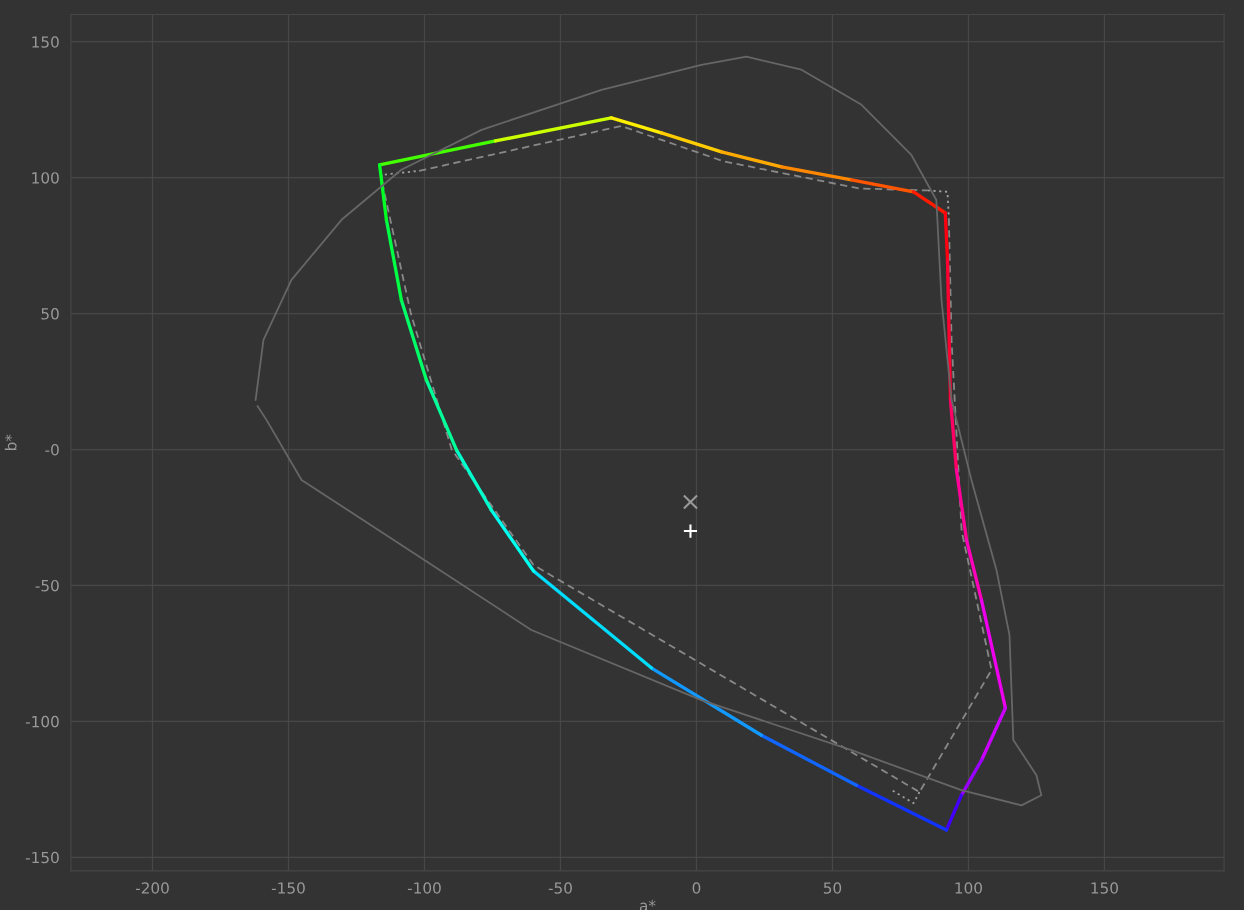  What do you see at coordinates (560, 888) in the screenshot?
I see `x-tick-label: -50` at bounding box center [560, 888].